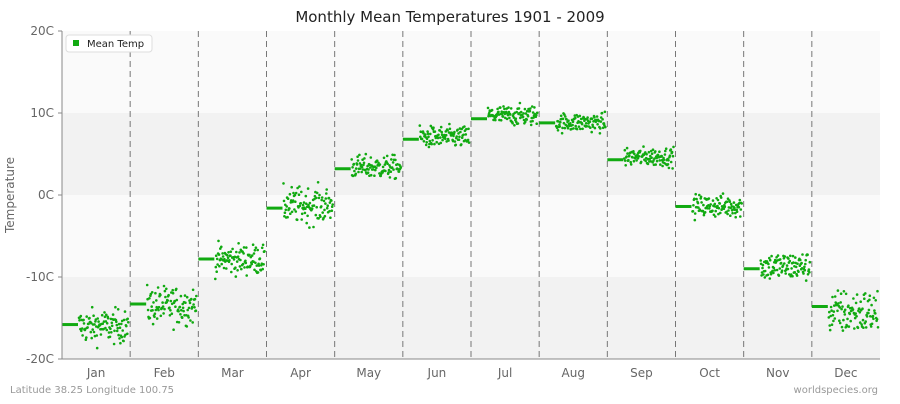 The height and width of the screenshot is (404, 900). Describe the element at coordinates (836, 390) in the screenshot. I see `source-footer: worldspecies.org` at that location.